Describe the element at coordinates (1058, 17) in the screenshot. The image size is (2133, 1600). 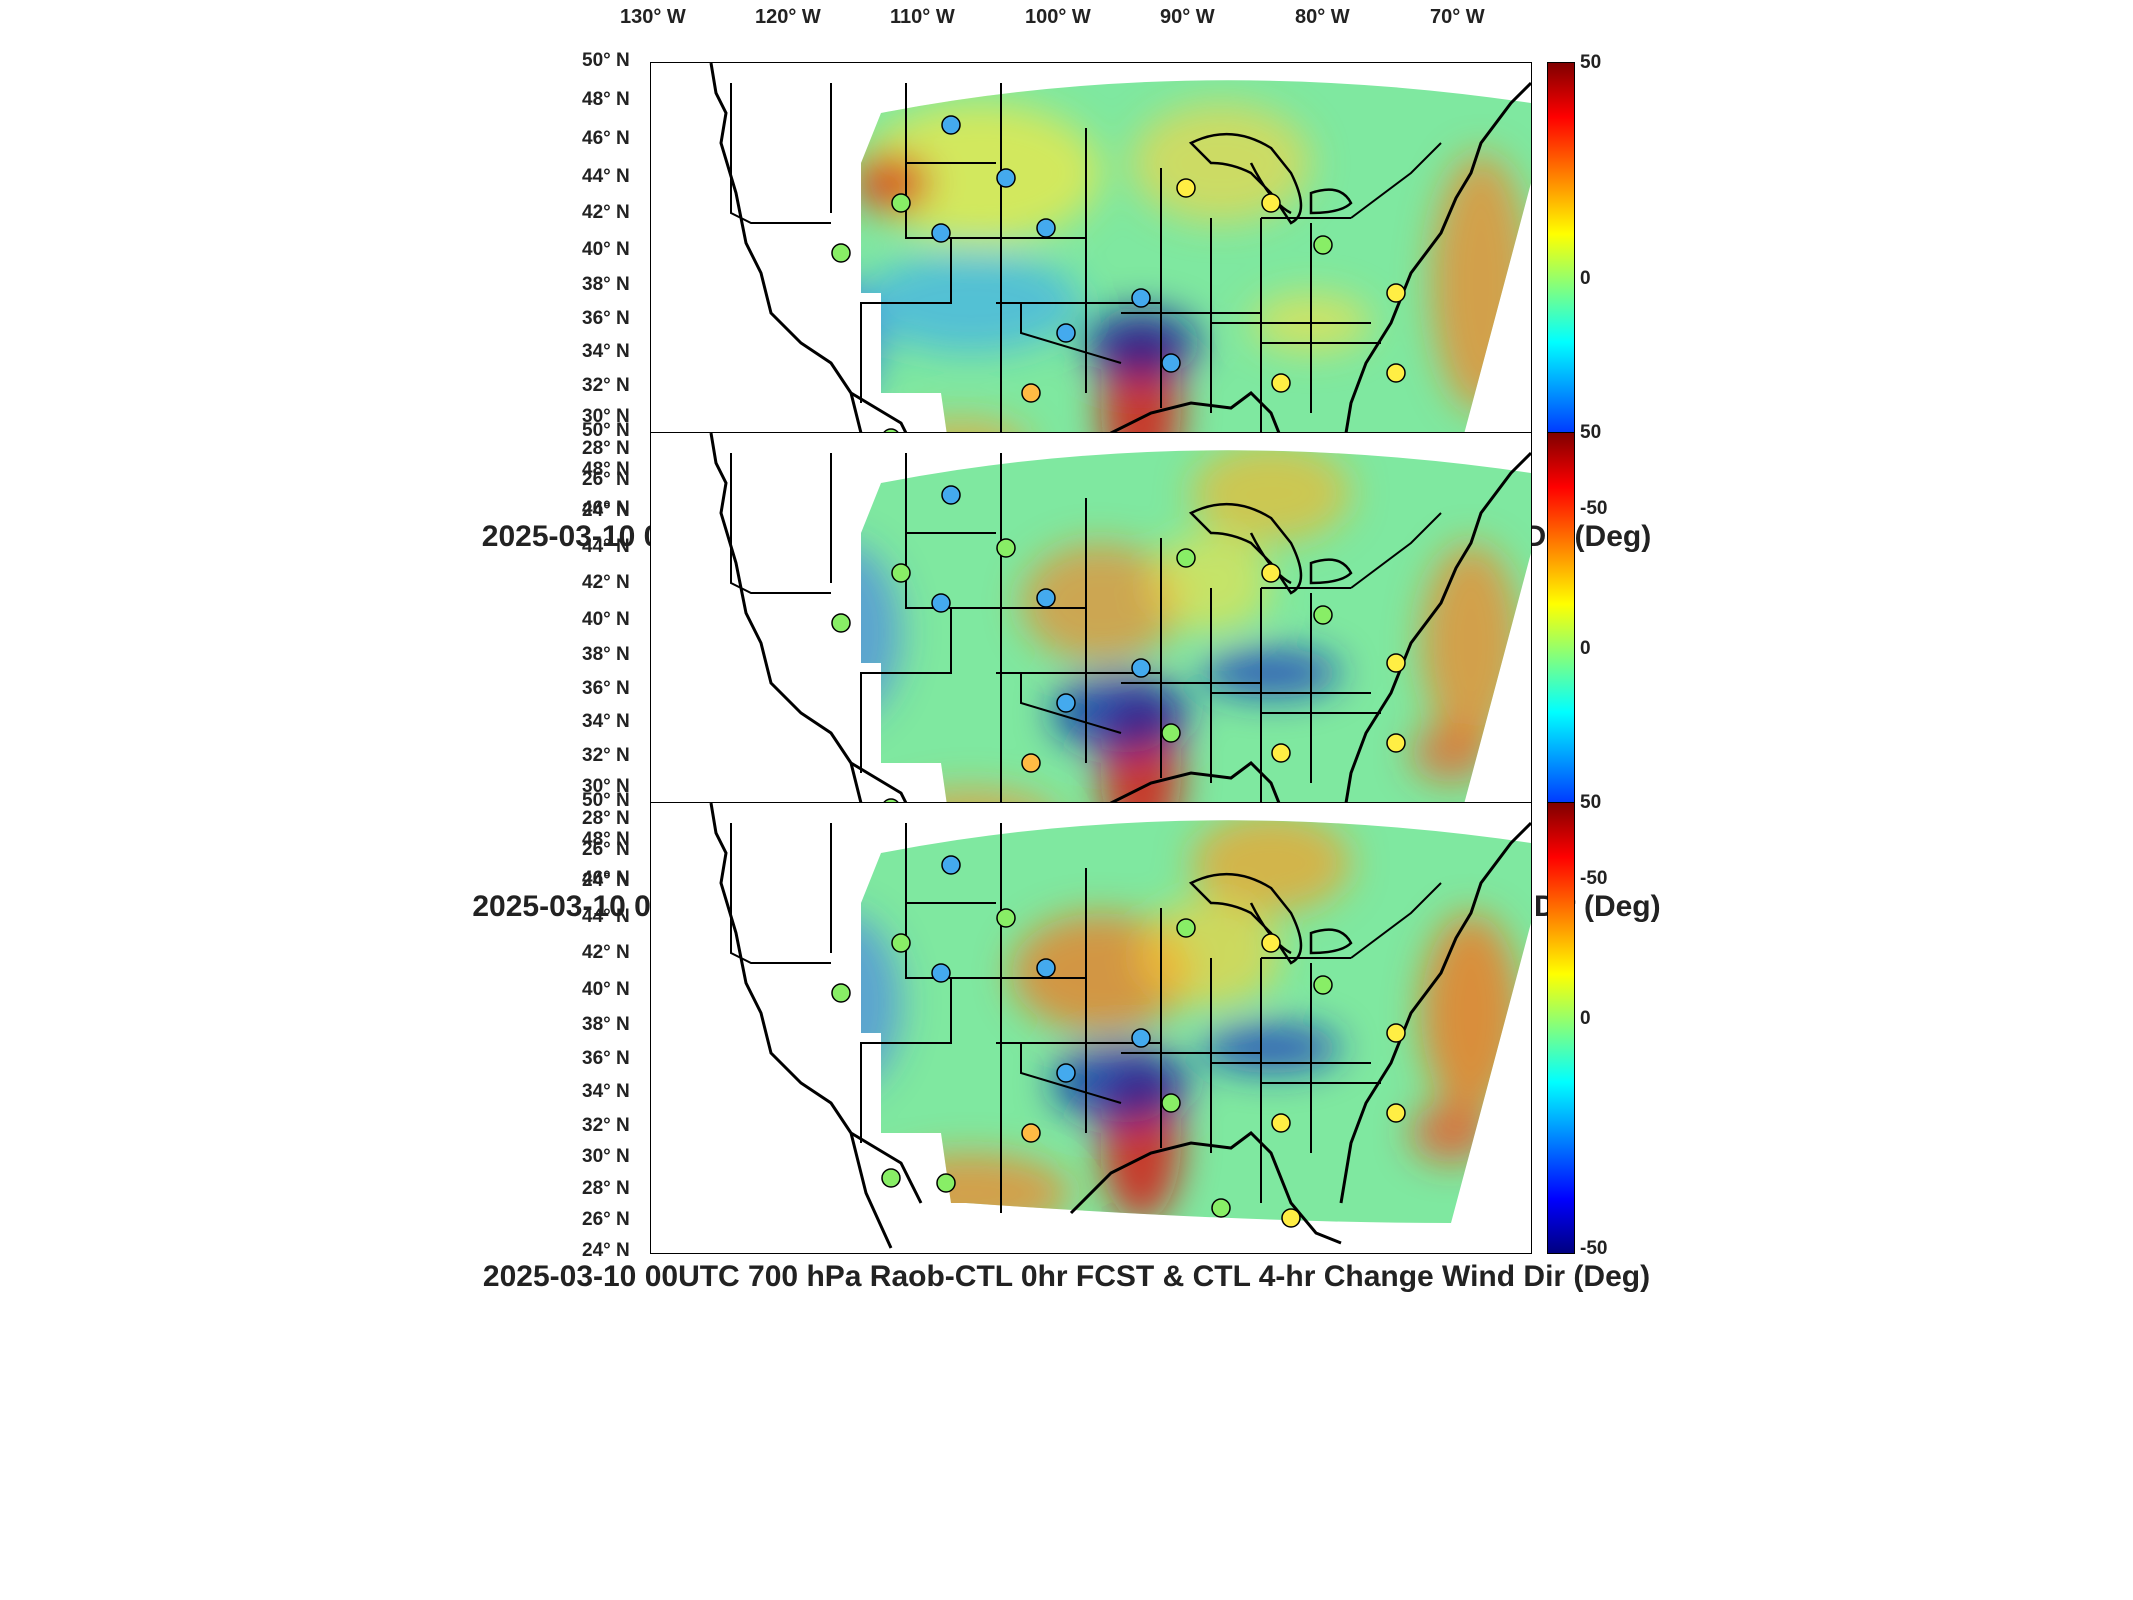
I see `longitude-label: 100° W` at that location.